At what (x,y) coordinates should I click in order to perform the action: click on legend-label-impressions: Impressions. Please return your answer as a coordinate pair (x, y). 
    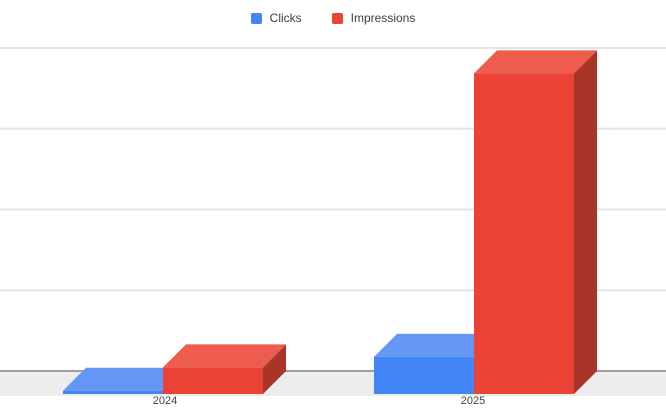
    Looking at the image, I should click on (383, 18).